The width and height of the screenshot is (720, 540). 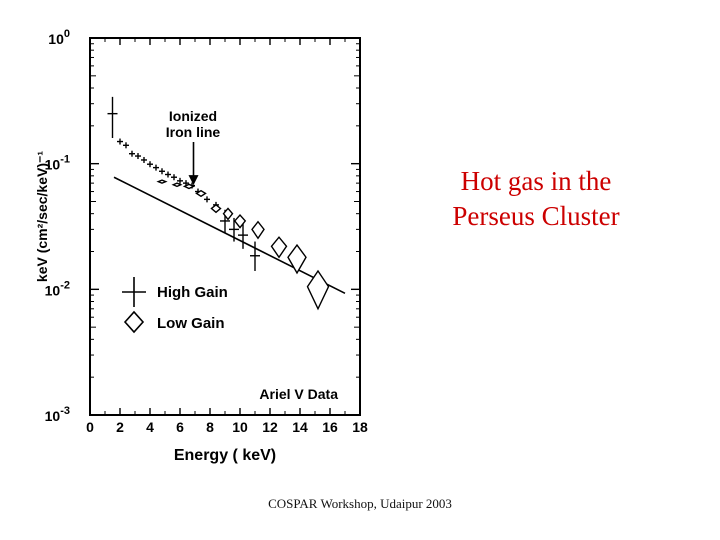 What do you see at coordinates (90, 427) in the screenshot?
I see `x-tick-label: 0` at bounding box center [90, 427].